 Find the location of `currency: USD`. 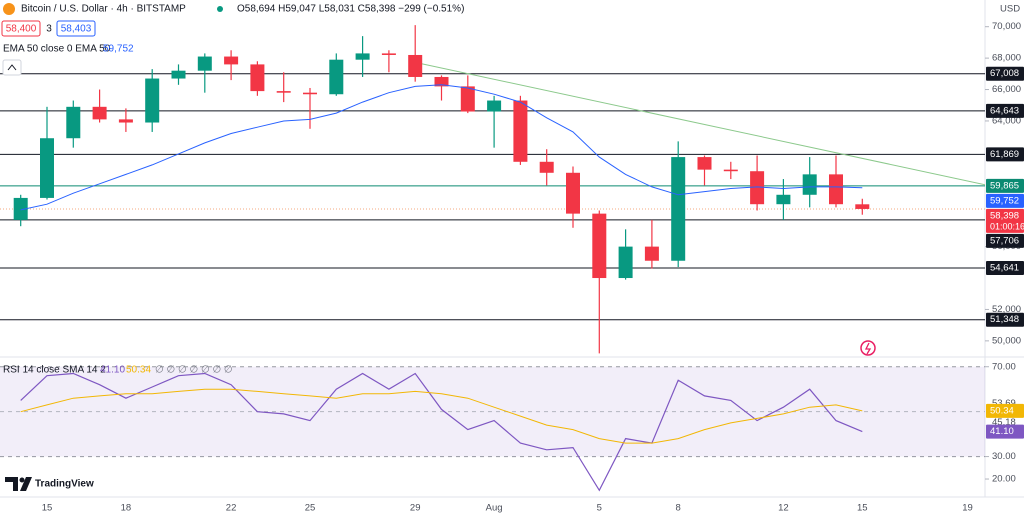

currency: USD is located at coordinates (1010, 9).